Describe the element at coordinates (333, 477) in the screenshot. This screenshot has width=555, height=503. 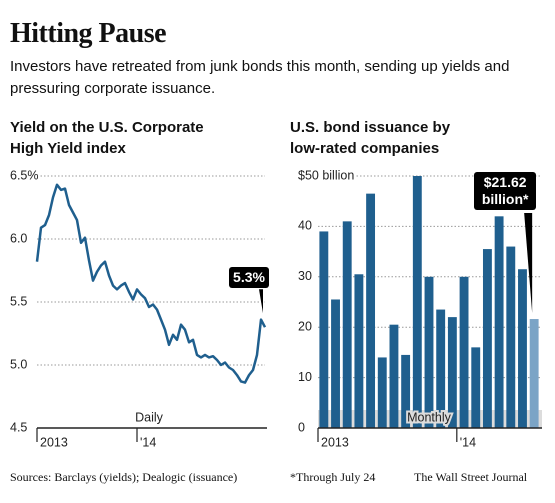
I see `footnote: *Through July 24` at that location.